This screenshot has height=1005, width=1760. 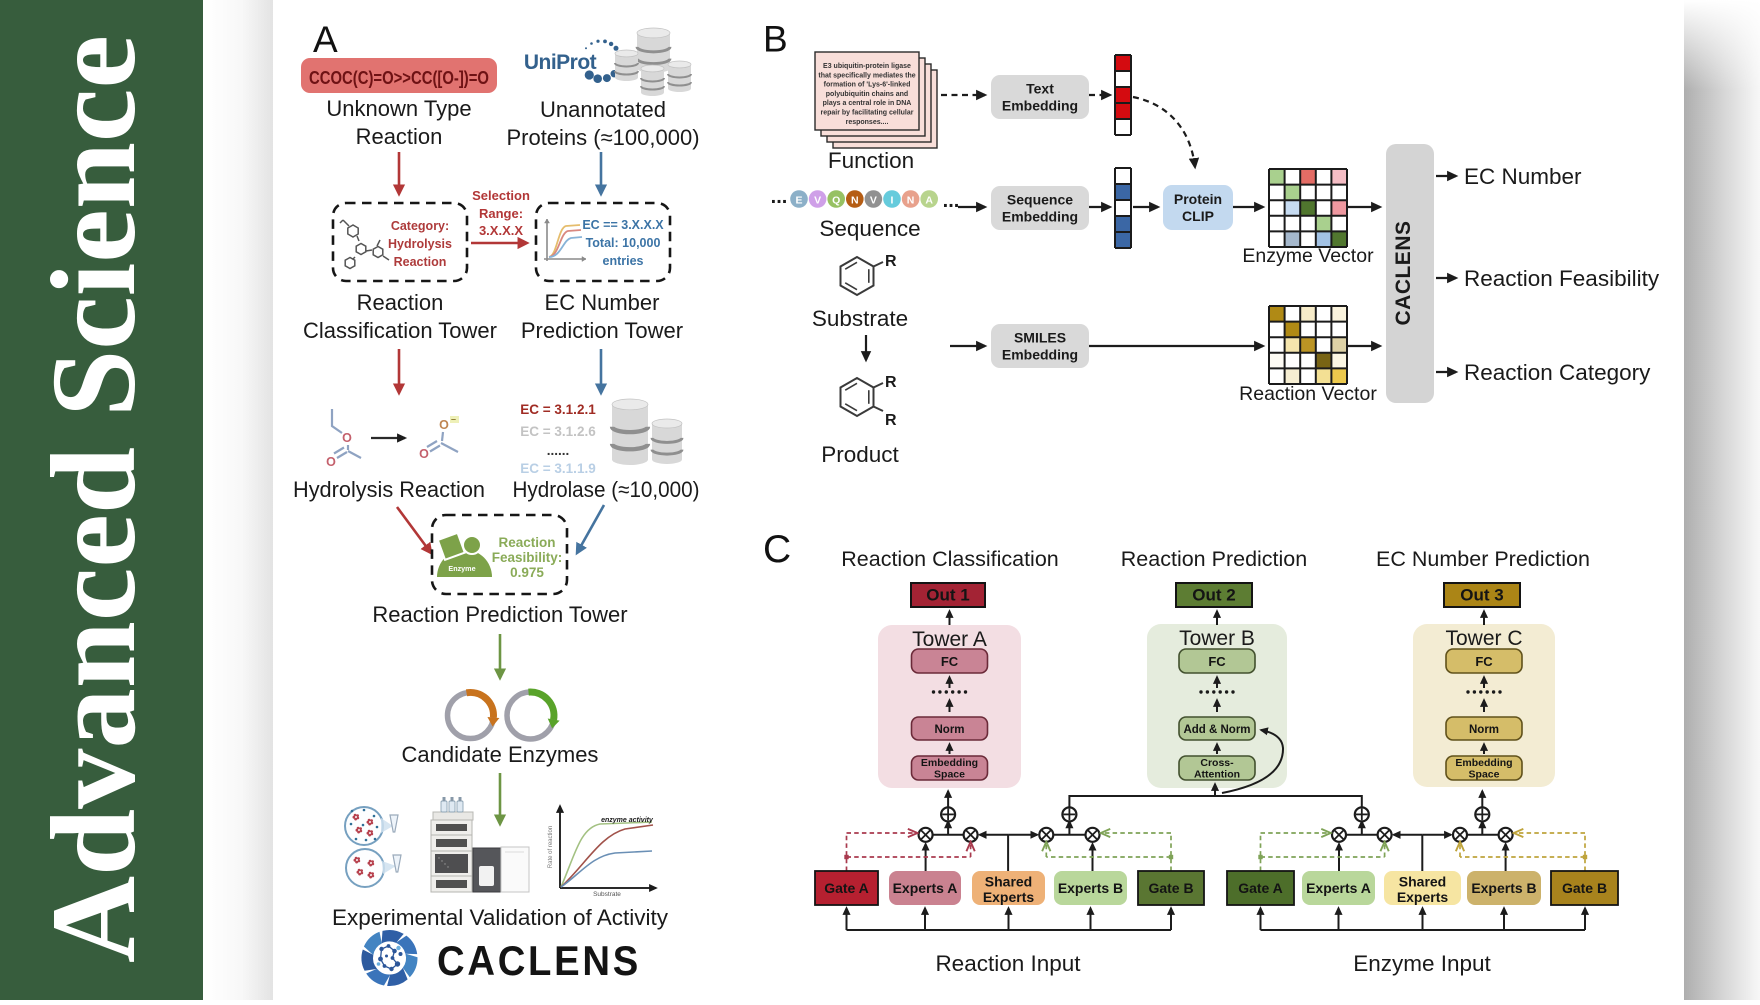 I want to click on svg-text: Attention, so click(x=1217, y=775).